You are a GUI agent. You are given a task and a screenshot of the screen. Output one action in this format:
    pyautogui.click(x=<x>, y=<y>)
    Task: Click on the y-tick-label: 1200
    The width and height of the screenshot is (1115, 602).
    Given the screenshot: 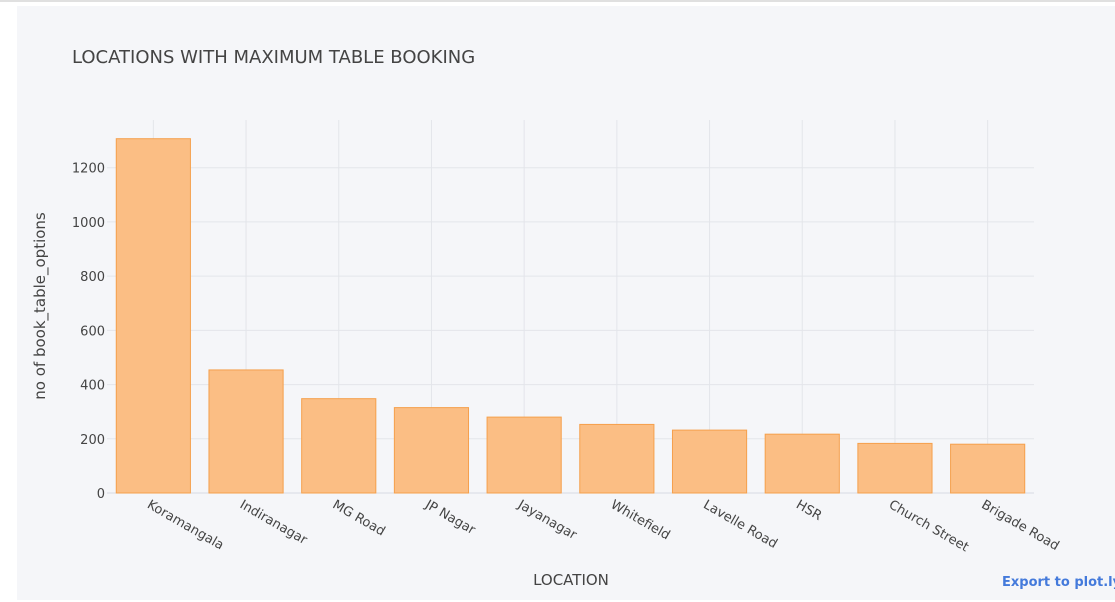 What is the action you would take?
    pyautogui.click(x=88, y=169)
    